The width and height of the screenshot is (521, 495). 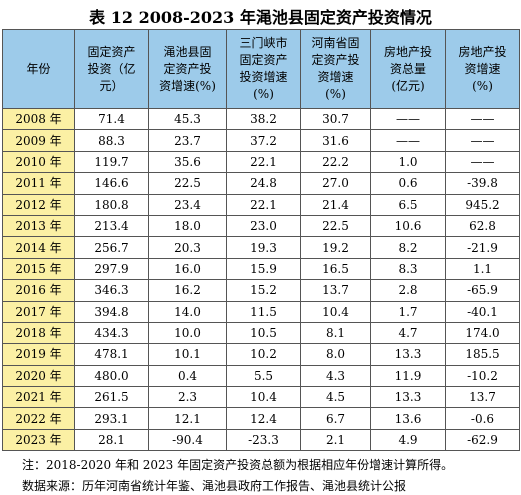 What do you see at coordinates (482, 183) in the screenshot?
I see `value-cell: -39.8` at bounding box center [482, 183].